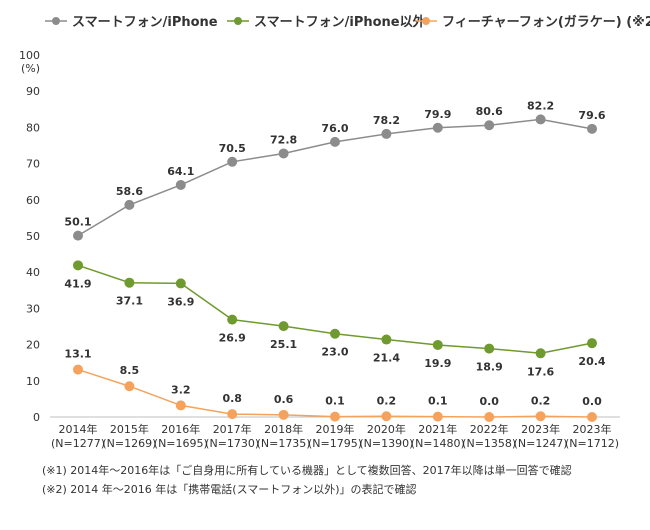 The height and width of the screenshot is (530, 650). I want to click on data-label: 25.1, so click(283, 344).